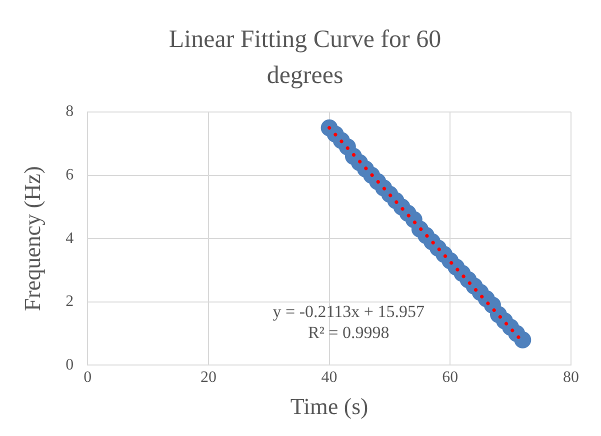 The image size is (601, 436). Describe the element at coordinates (305, 58) in the screenshot. I see `chart-title: Linear Fitting Curve for 60 degrees` at that location.